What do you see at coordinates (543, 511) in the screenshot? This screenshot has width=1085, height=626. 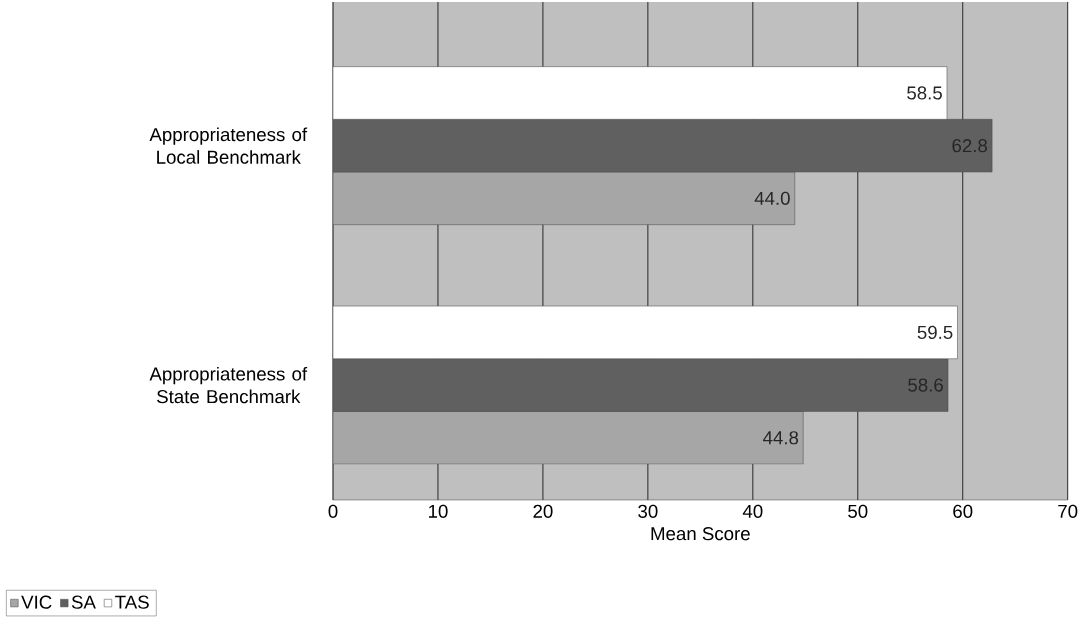 I see `x-tick-label: 20` at bounding box center [543, 511].